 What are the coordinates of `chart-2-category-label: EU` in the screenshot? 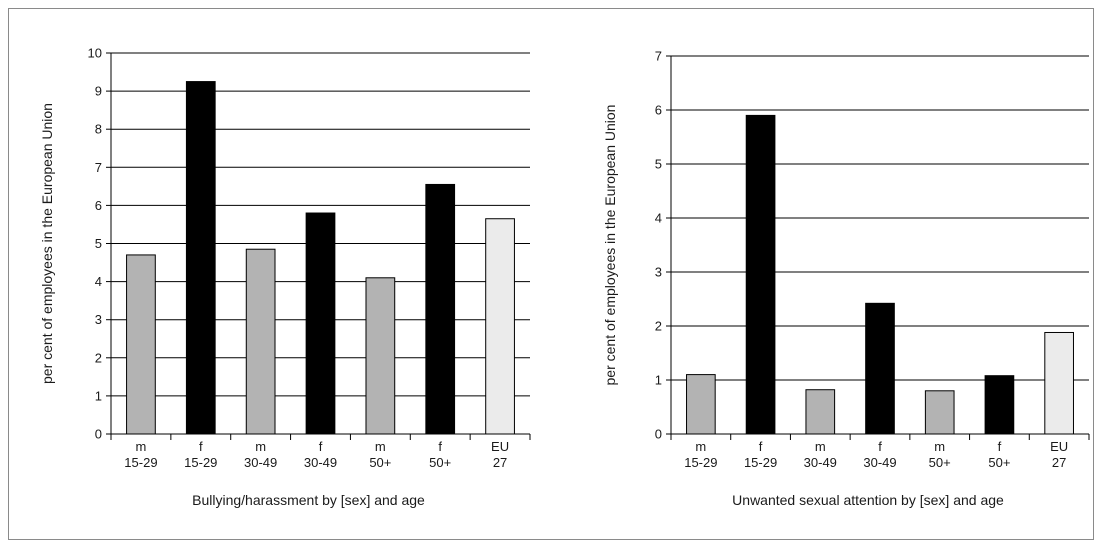 It's located at (1059, 446).